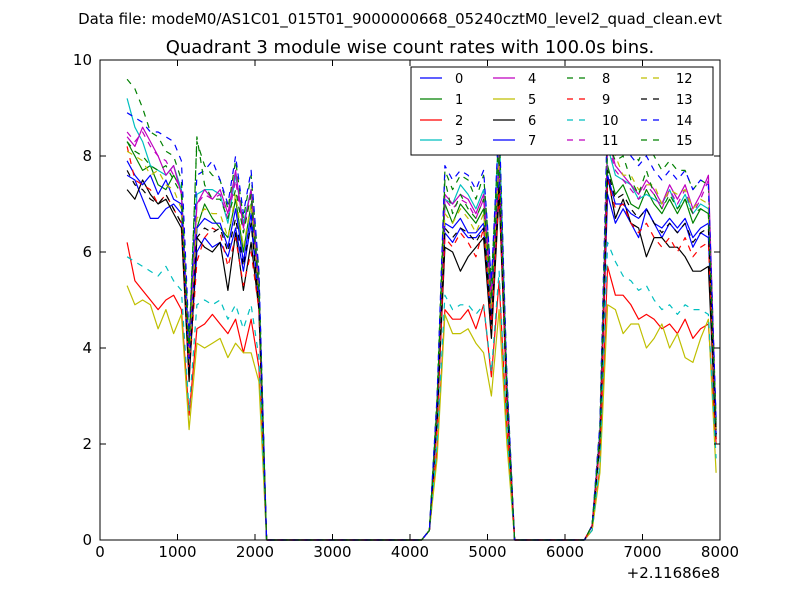 The image size is (800, 600). What do you see at coordinates (87, 444) in the screenshot?
I see `y-tick-label: 2` at bounding box center [87, 444].